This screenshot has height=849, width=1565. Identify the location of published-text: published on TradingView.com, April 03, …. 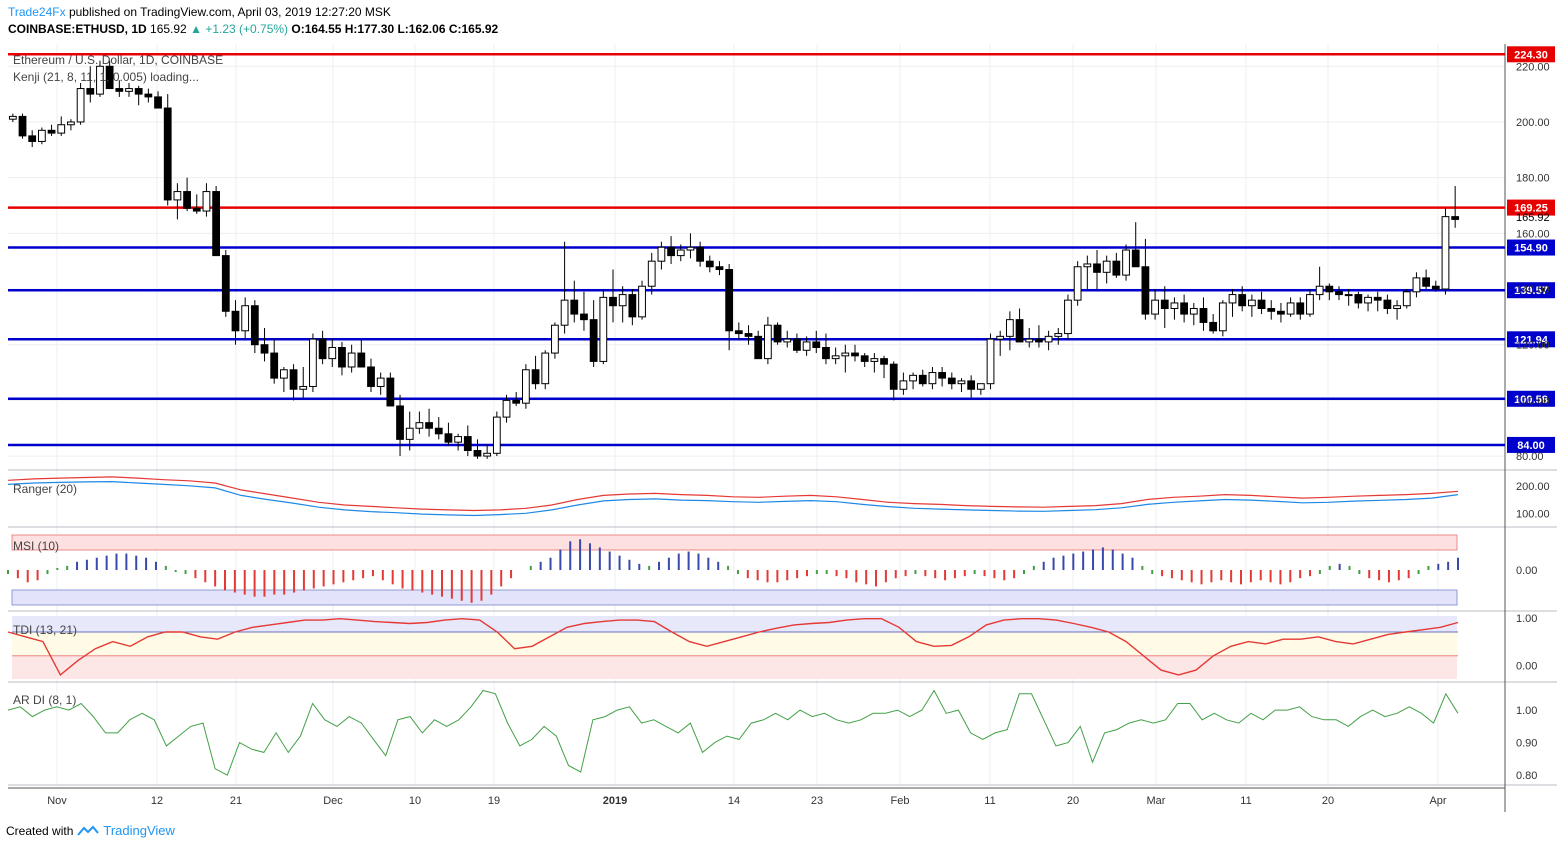
(229, 12).